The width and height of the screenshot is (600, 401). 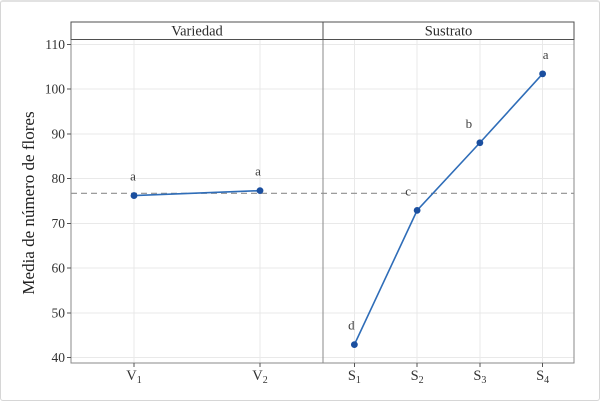 I want to click on x-category-label: V1, so click(x=133, y=377).